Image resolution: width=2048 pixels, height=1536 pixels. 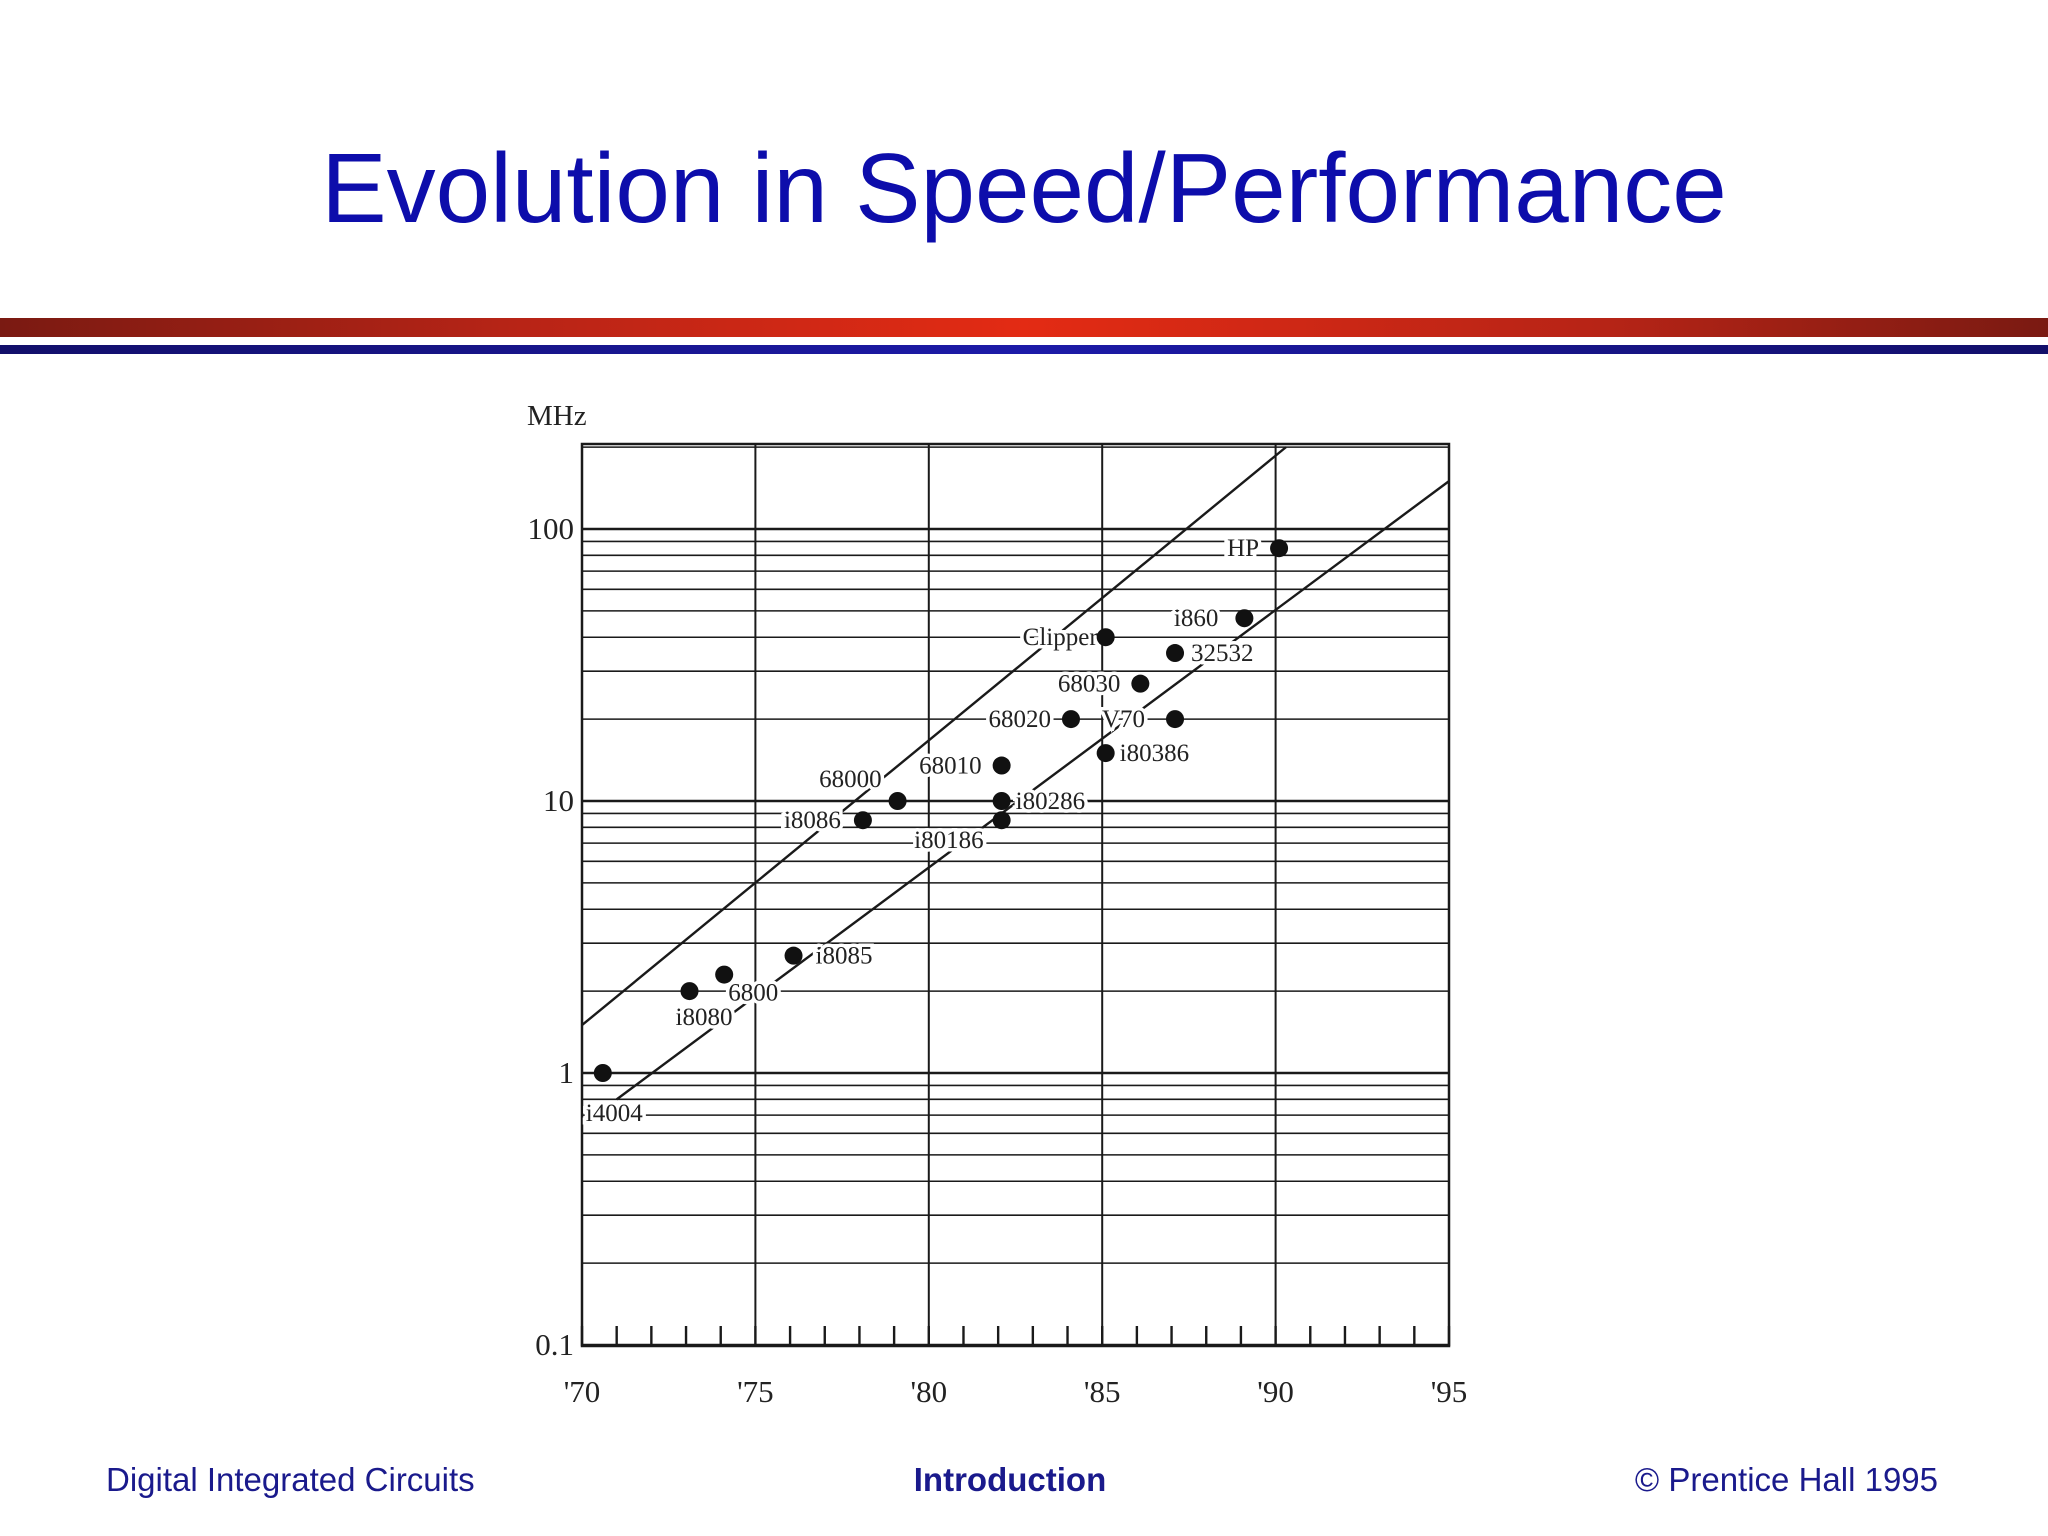 What do you see at coordinates (941, 810) in the screenshot?
I see `data-points` at bounding box center [941, 810].